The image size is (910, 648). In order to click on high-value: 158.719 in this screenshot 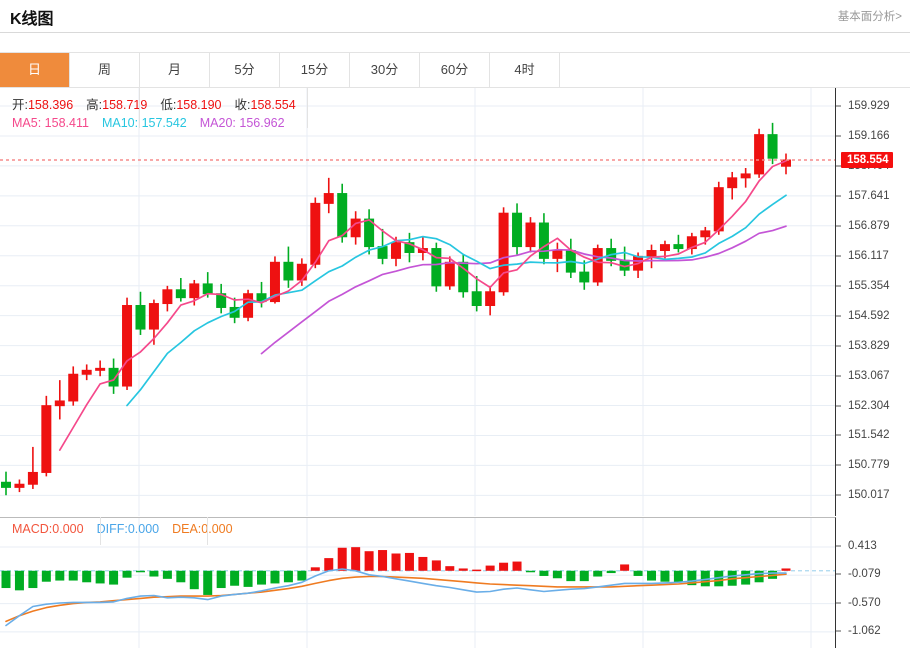, I will do `click(125, 105)`.